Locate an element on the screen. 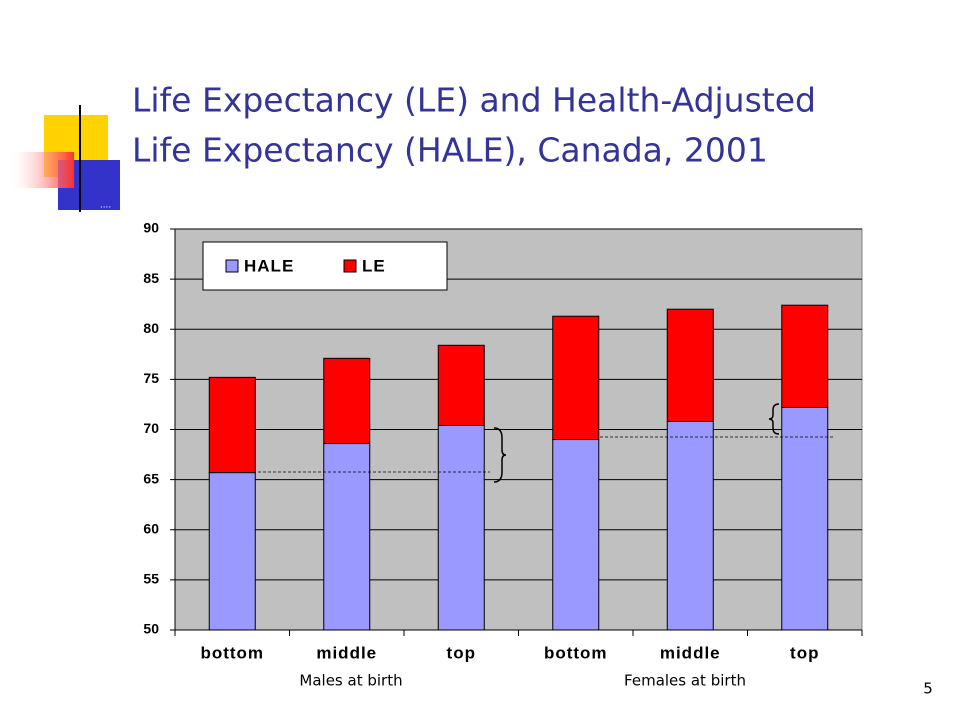 The image size is (960, 720). y-tick-label: 75 is located at coordinates (151, 378).